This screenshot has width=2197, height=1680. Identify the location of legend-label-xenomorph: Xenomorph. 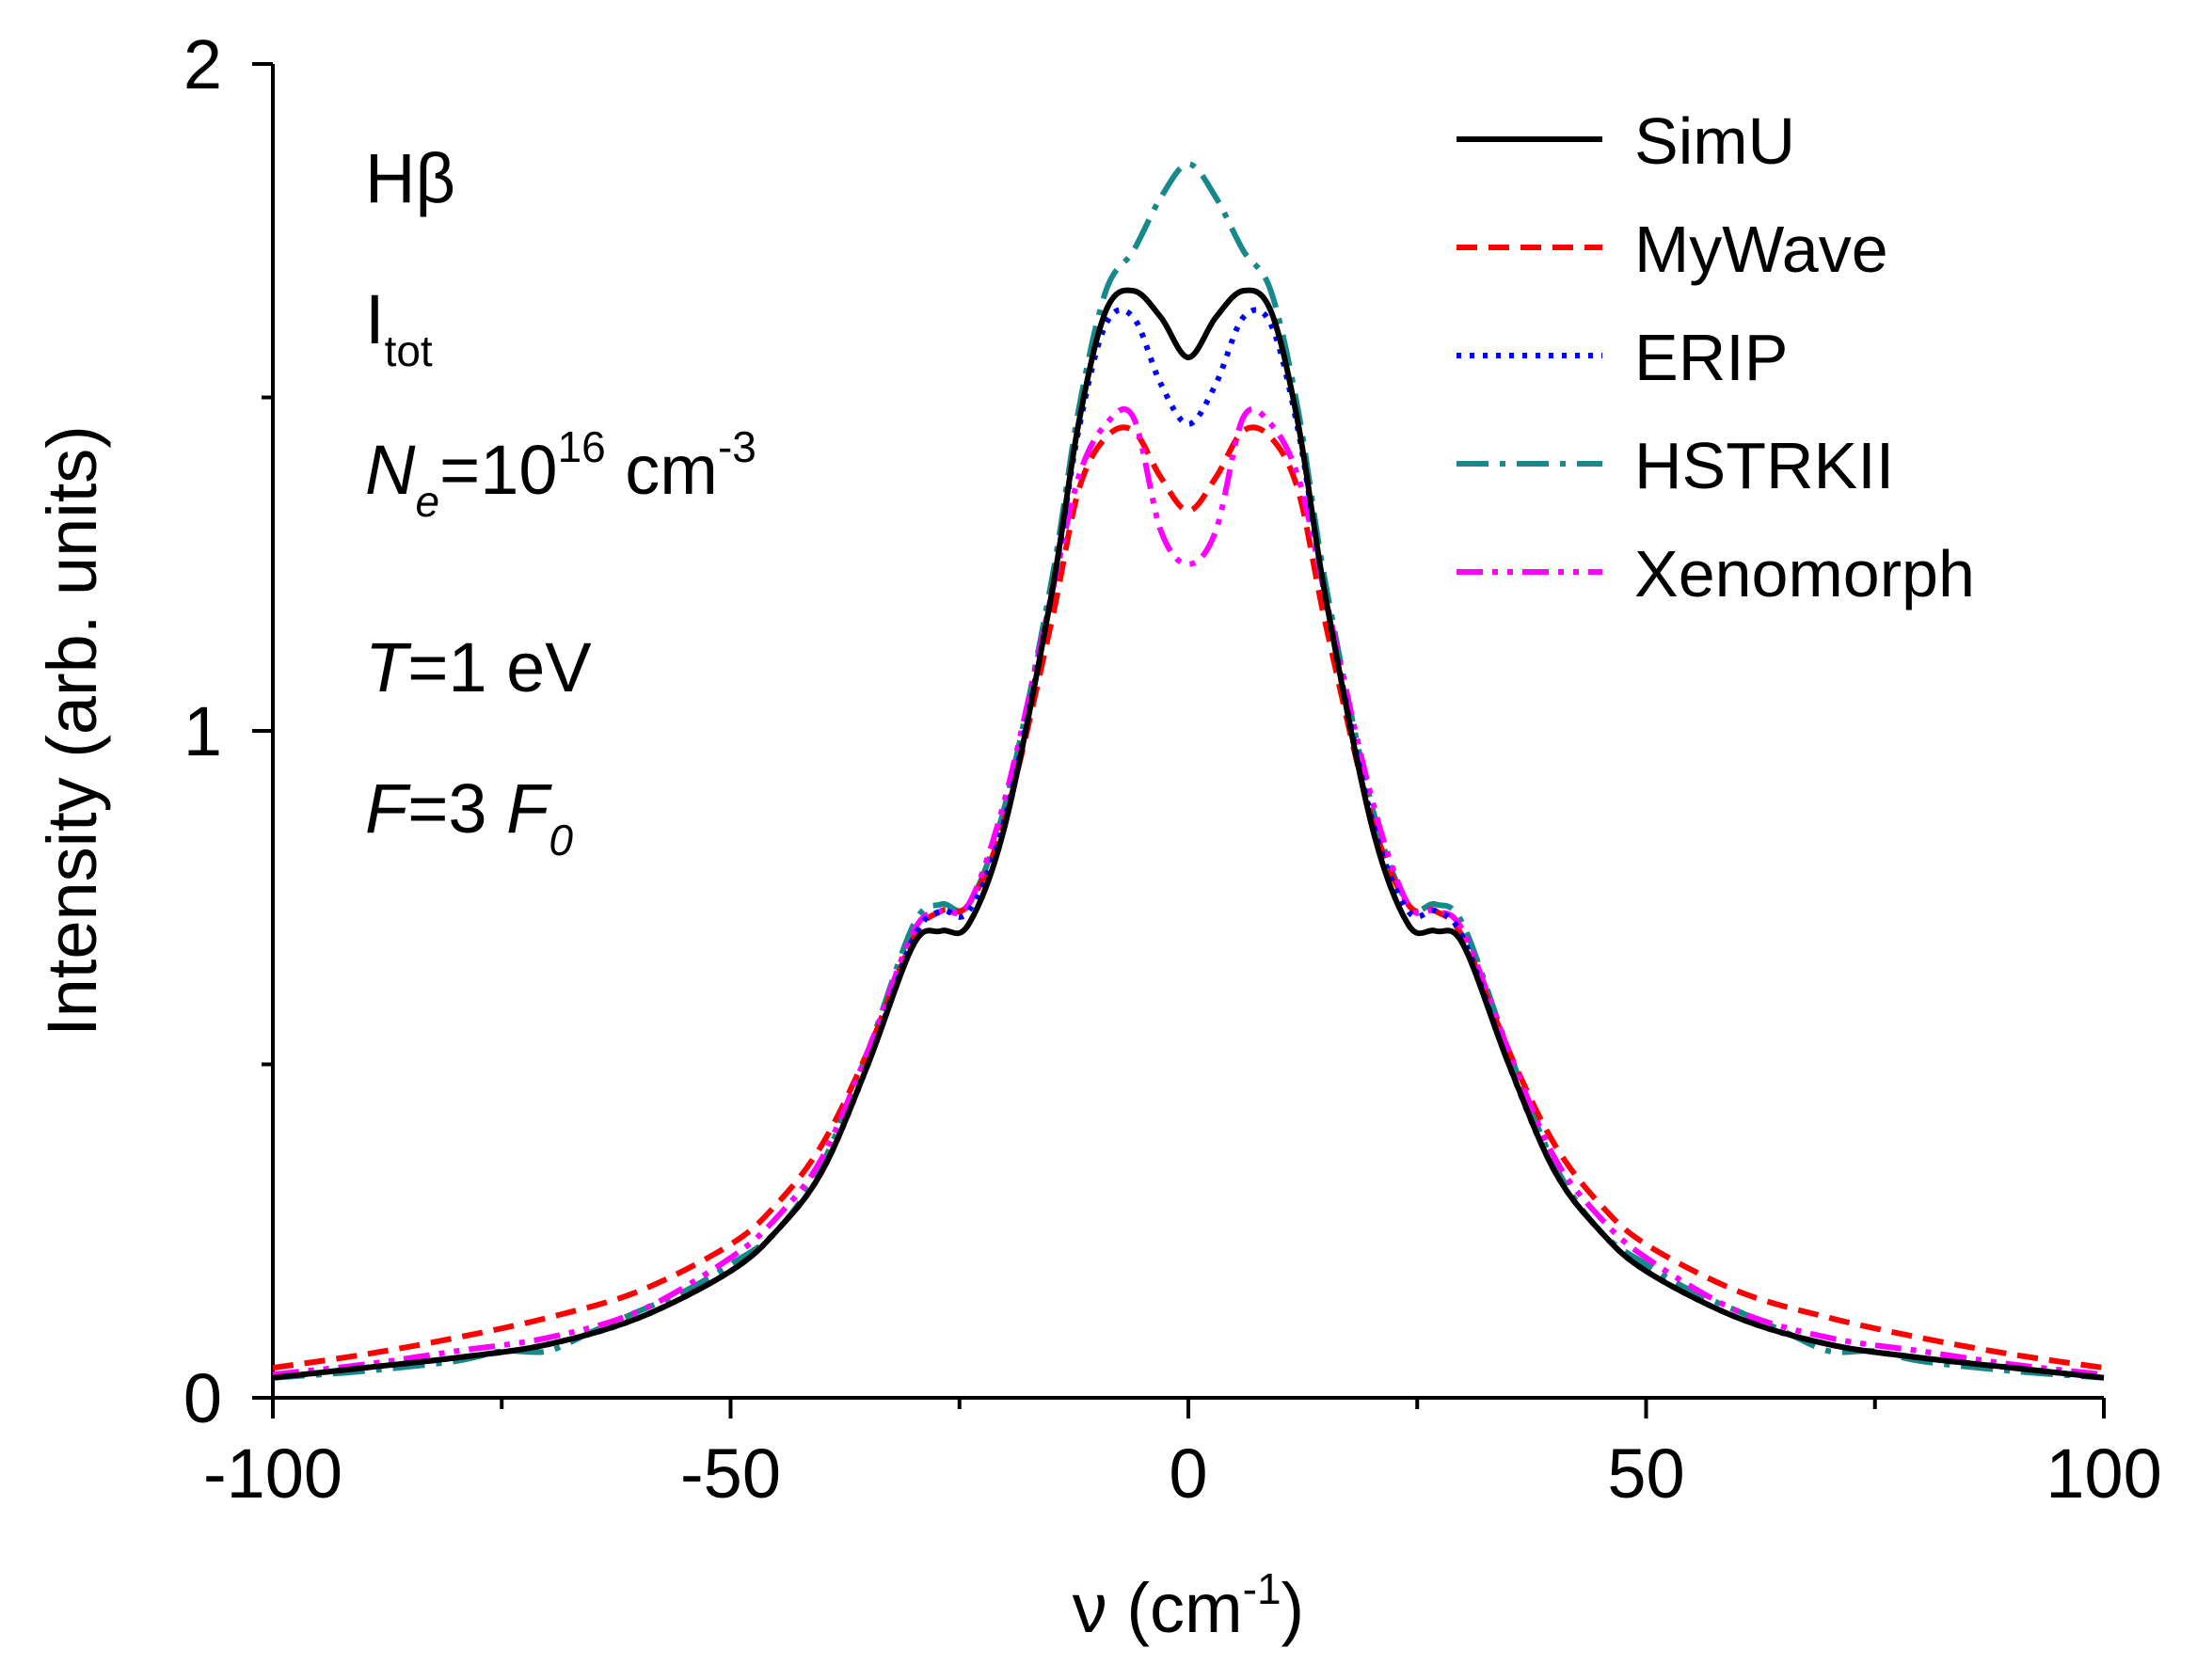
(1804, 573).